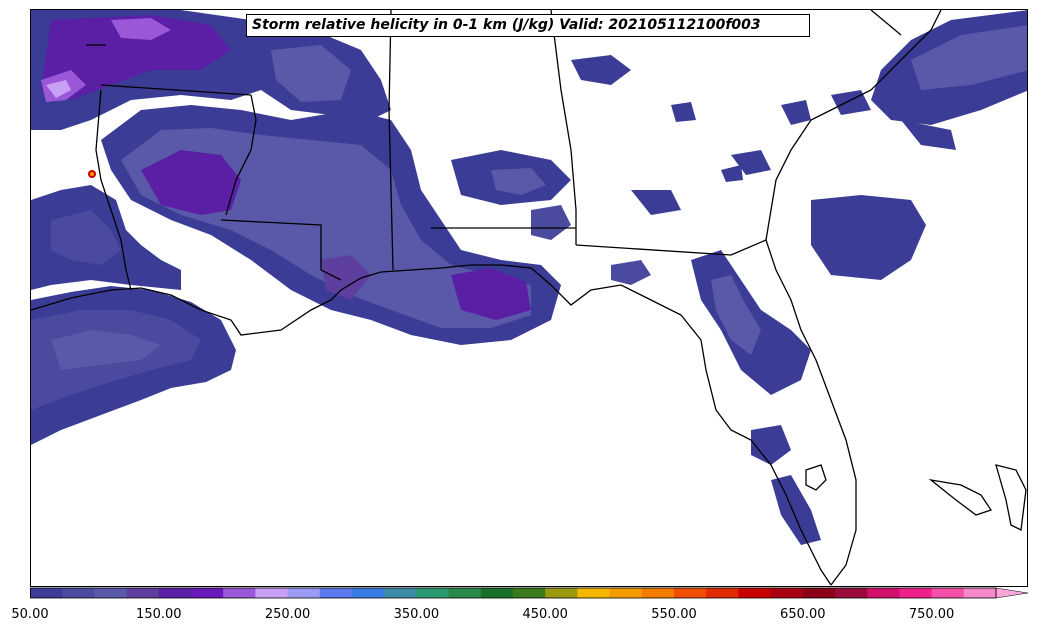  Describe the element at coordinates (886, 23) in the screenshot. I see `northeast-border` at that location.